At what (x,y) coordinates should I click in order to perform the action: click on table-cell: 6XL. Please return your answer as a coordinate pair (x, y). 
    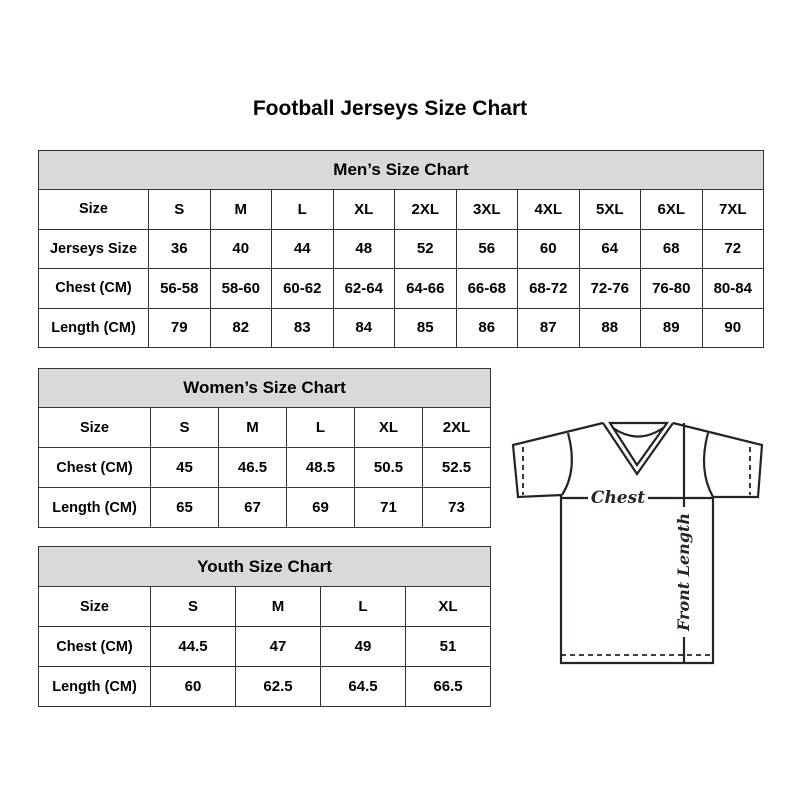
    Looking at the image, I should click on (671, 209).